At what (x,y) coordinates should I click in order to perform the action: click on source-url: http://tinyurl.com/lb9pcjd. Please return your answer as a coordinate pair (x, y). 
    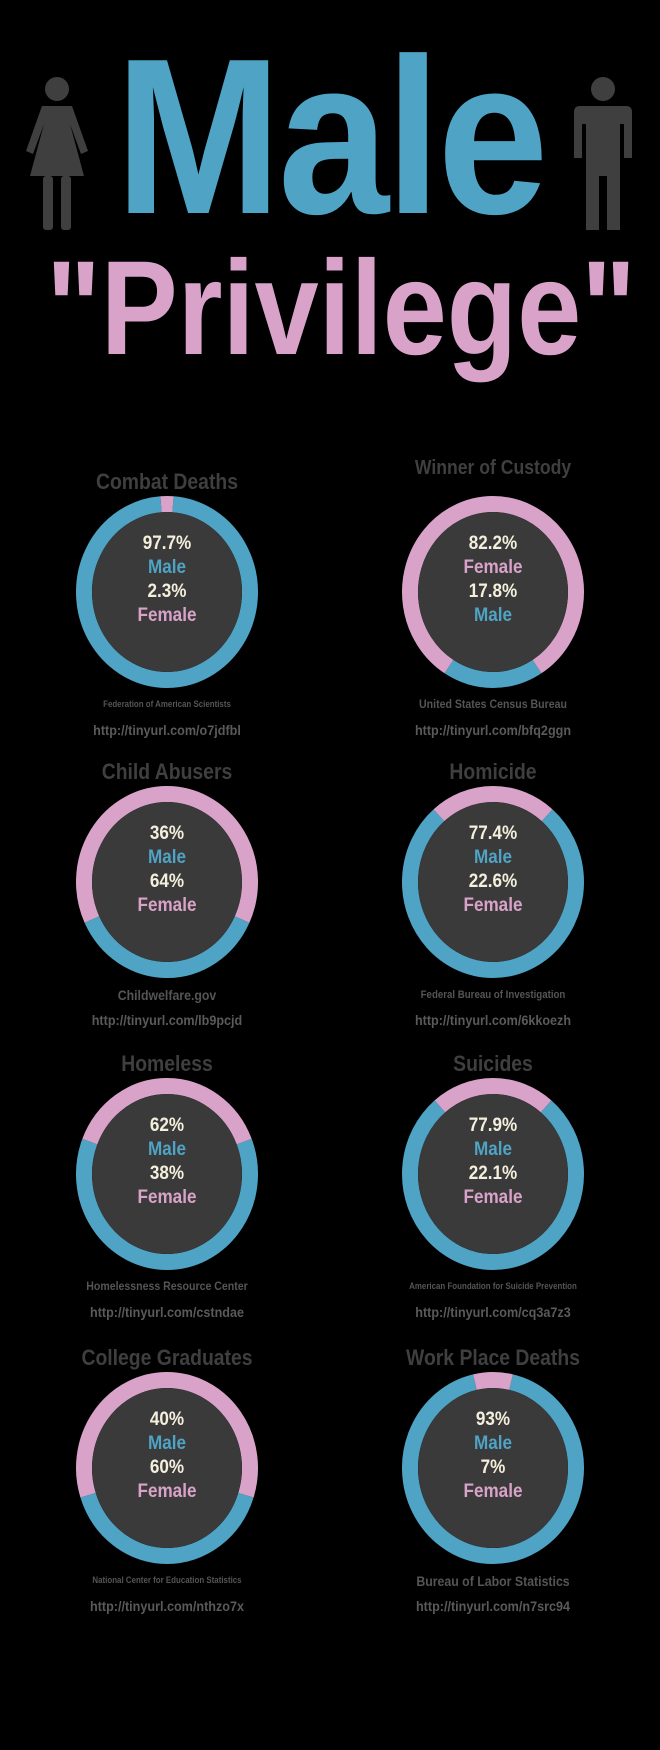
    Looking at the image, I should click on (167, 1020).